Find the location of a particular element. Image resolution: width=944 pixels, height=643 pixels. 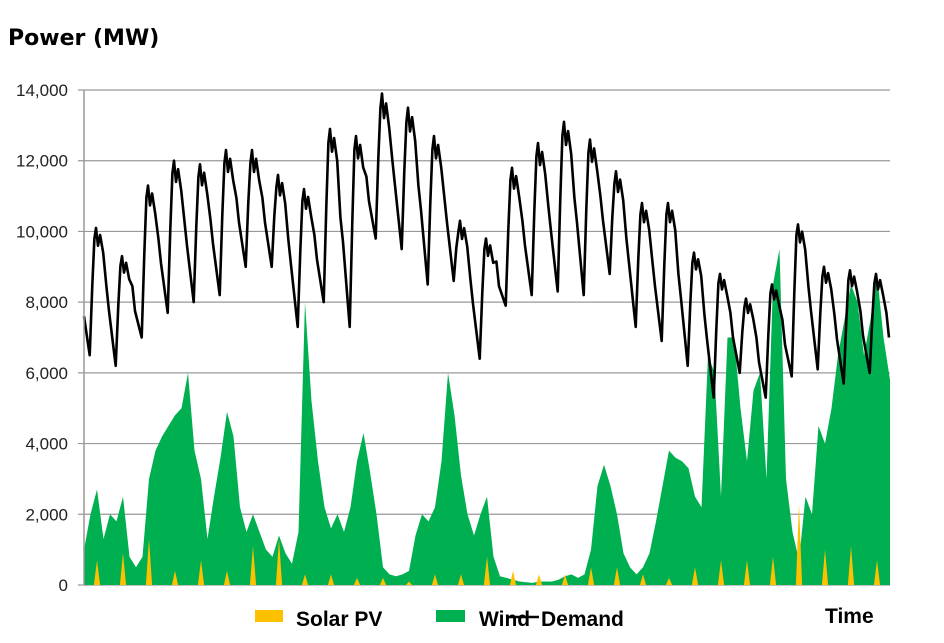

solar-area is located at coordinates (487, 544).